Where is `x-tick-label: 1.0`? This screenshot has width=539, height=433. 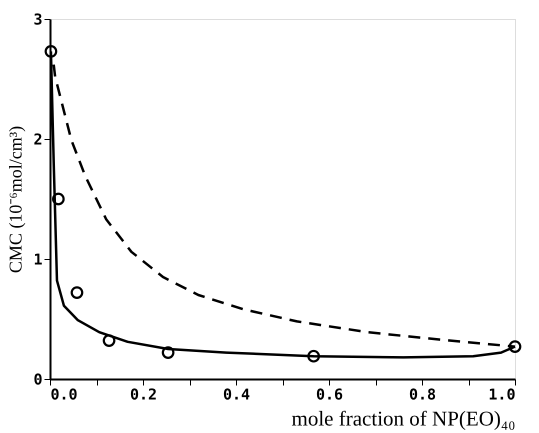 x-tick-label: 1.0 is located at coordinates (502, 395).